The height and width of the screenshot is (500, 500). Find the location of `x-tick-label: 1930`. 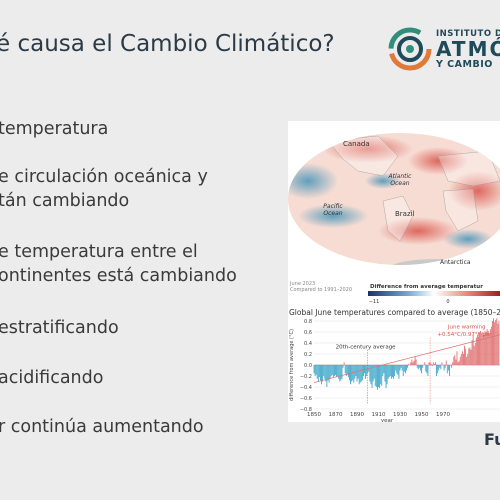

x-tick-label: 1930 is located at coordinates (400, 415).